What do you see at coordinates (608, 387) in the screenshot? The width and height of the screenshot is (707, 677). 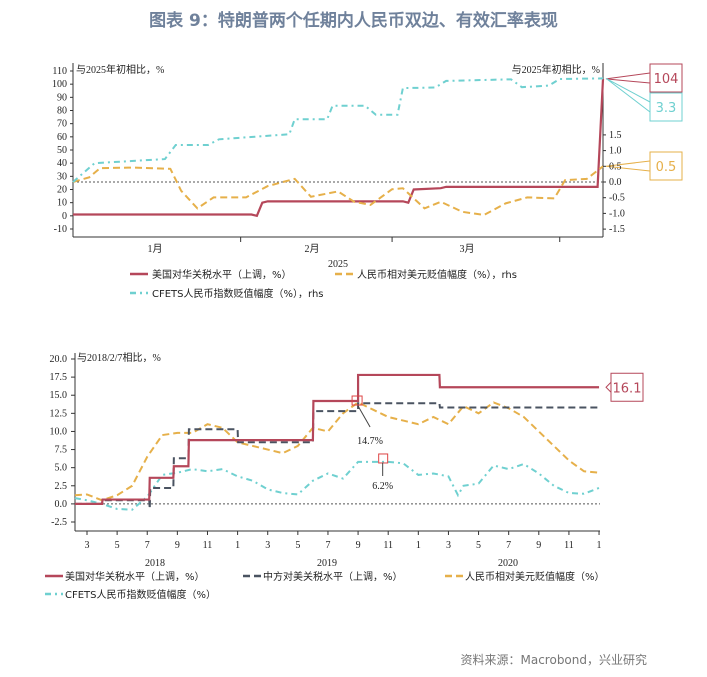 I see `callout-0-pointer` at bounding box center [608, 387].